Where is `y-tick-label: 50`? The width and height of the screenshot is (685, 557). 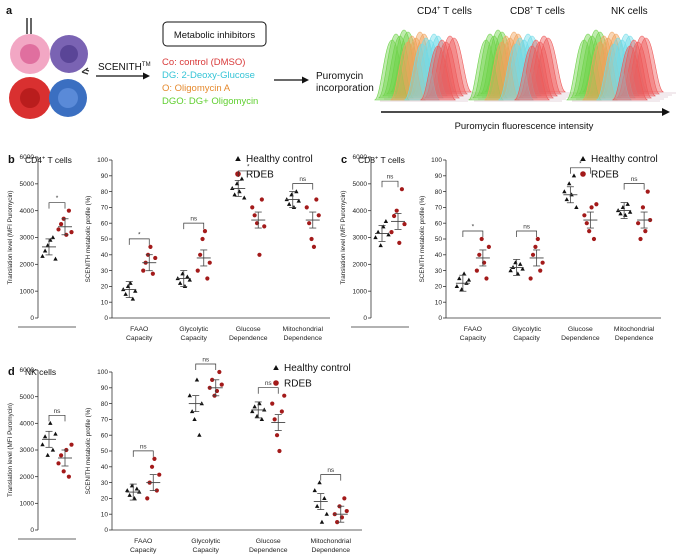 y-tick-label: 50 is located at coordinates (439, 239).